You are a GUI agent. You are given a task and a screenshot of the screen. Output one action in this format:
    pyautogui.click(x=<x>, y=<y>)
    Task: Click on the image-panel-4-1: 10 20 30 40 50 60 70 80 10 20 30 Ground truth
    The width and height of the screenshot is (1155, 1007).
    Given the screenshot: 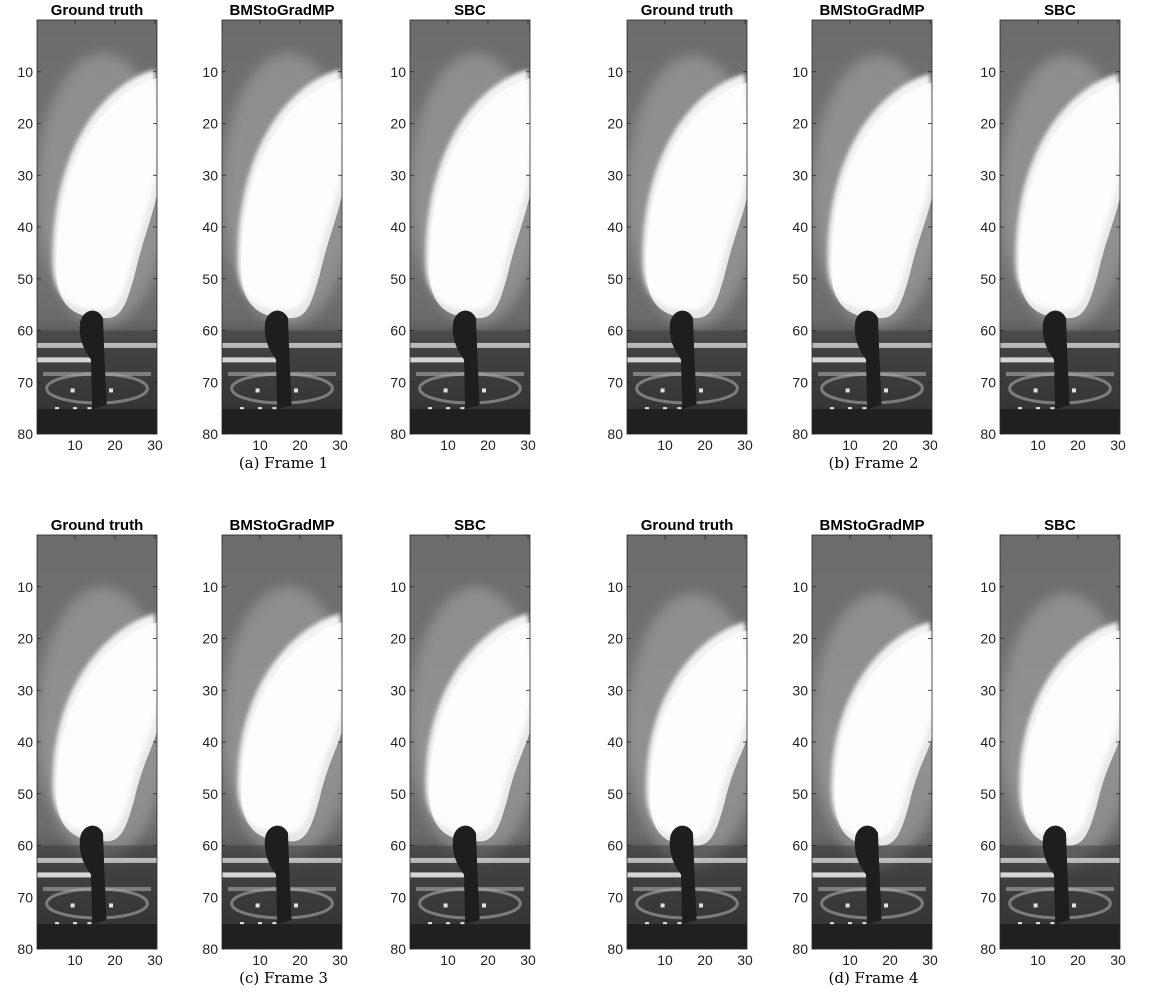 What is the action you would take?
    pyautogui.click(x=680, y=742)
    